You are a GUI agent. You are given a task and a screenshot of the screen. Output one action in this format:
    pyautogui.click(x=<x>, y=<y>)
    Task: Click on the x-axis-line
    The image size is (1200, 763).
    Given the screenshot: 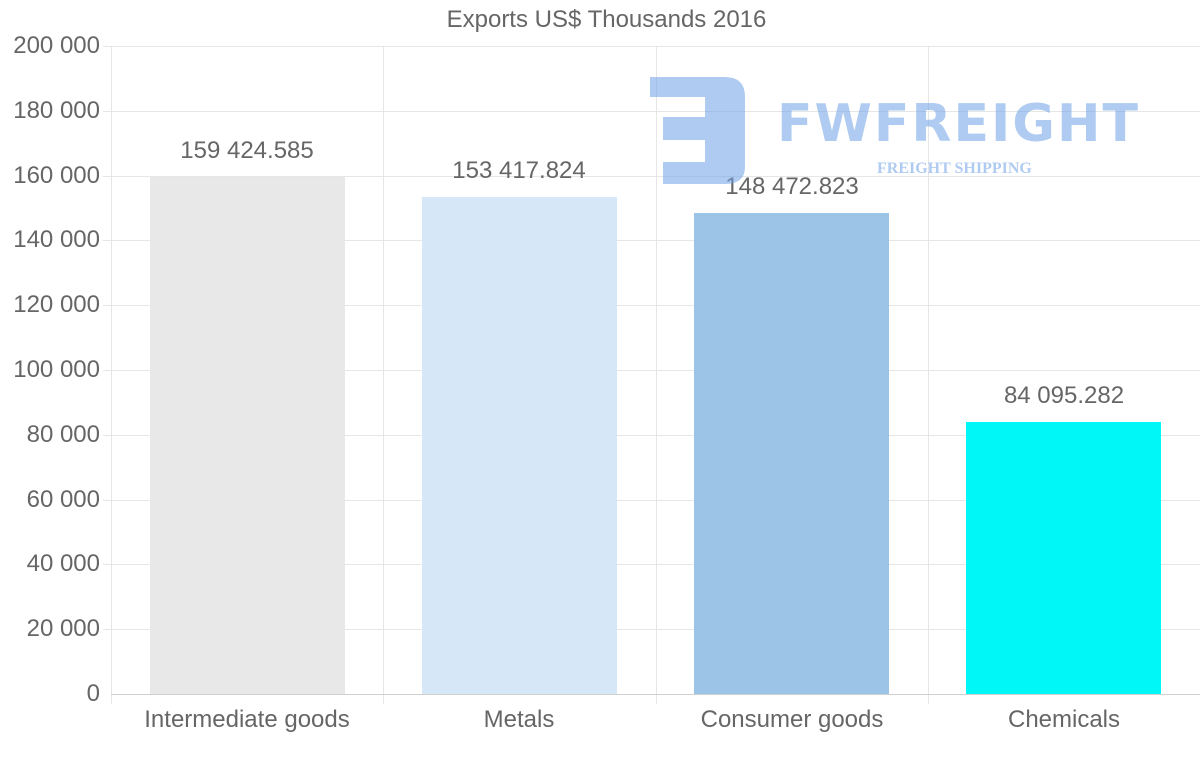 What is the action you would take?
    pyautogui.click(x=655, y=694)
    